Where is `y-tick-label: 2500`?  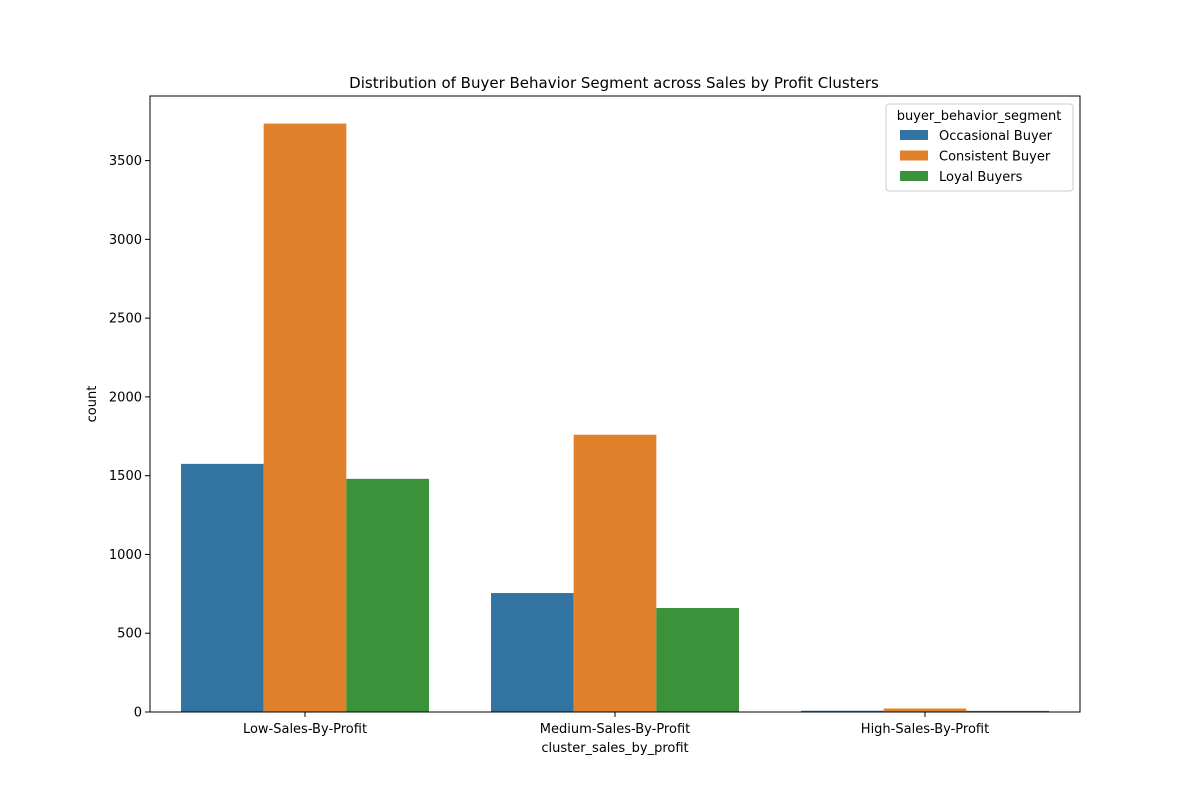 y-tick-label: 2500 is located at coordinates (125, 319).